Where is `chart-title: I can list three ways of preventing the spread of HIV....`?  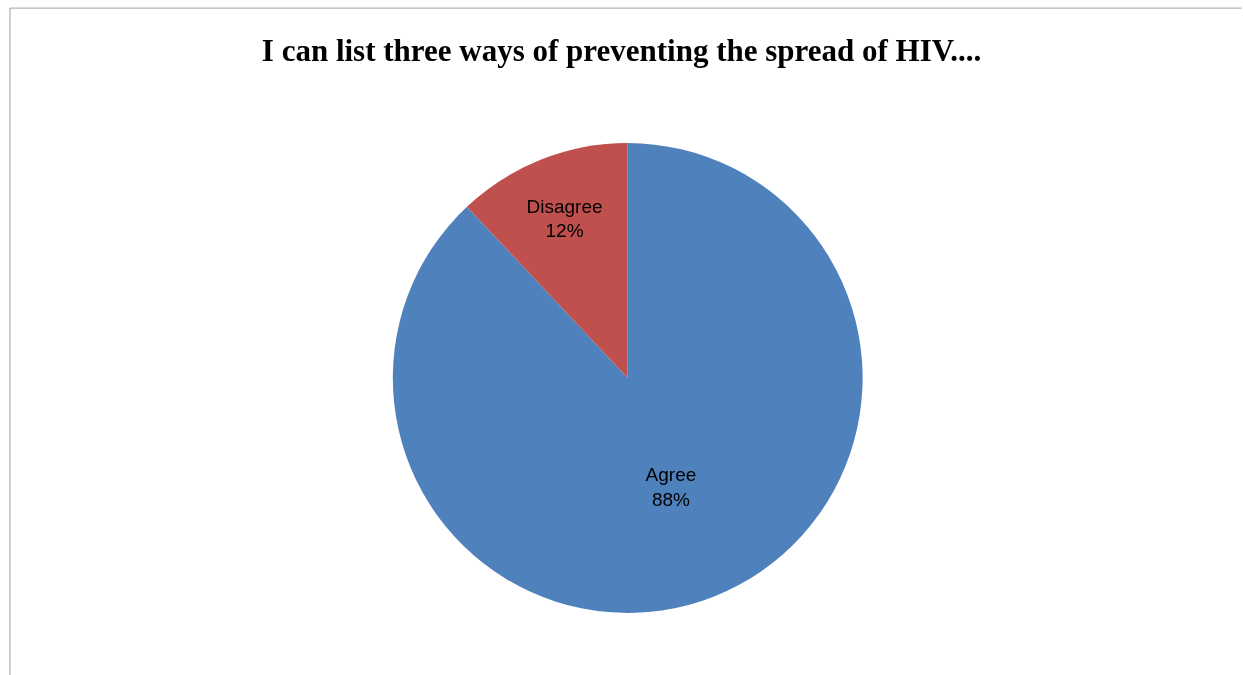
chart-title: I can list three ways of preventing the spread of HIV.... is located at coordinates (621, 51).